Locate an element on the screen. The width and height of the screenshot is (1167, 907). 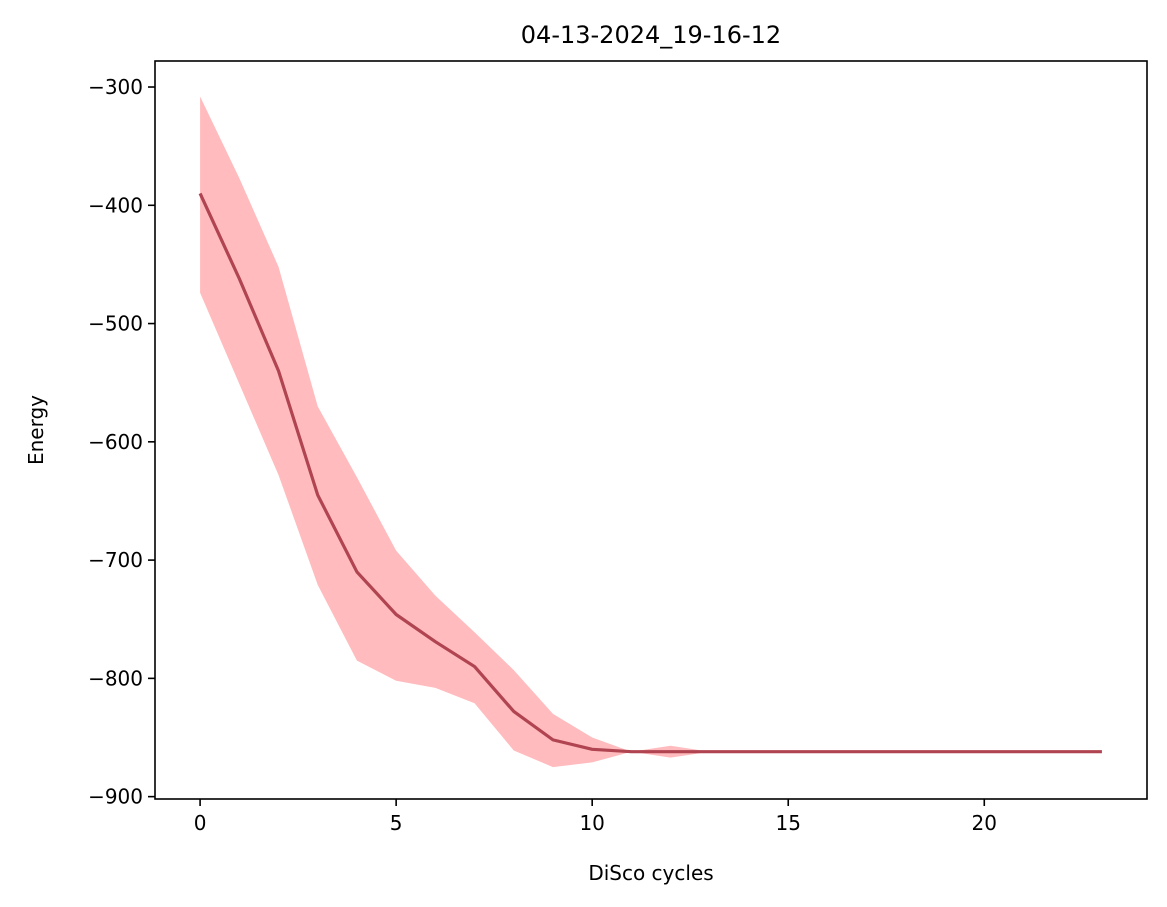
y-tick-label: −800 is located at coordinates (115, 678).